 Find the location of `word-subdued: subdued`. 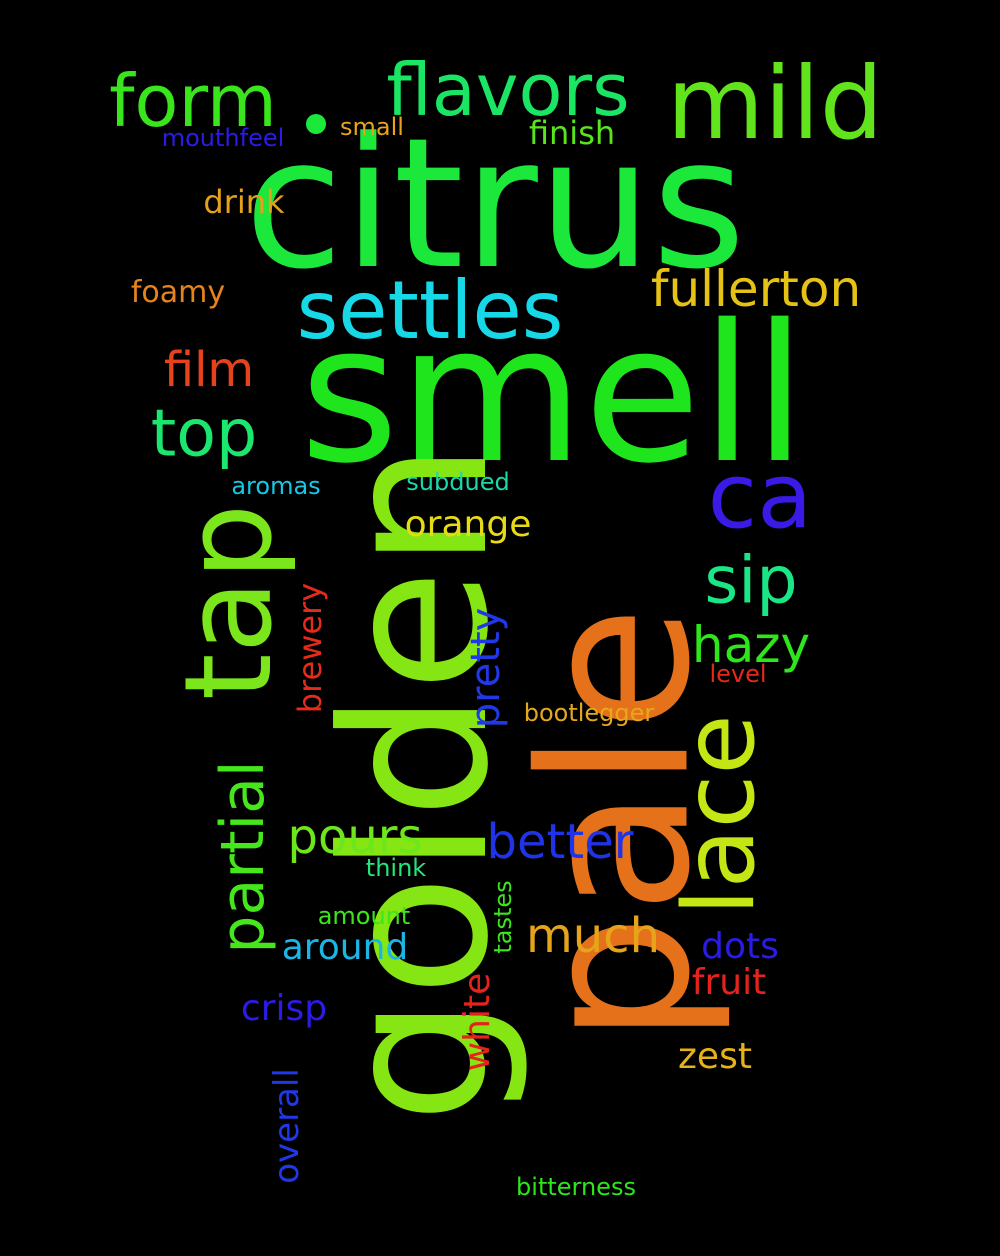

word-subdued: subdued is located at coordinates (458, 482).